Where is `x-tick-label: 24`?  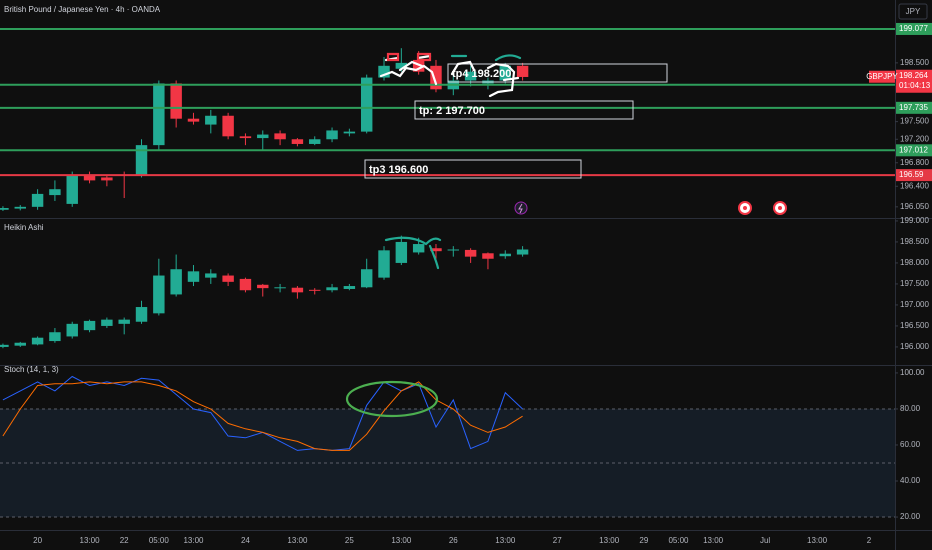
x-tick-label: 24 is located at coordinates (245, 540).